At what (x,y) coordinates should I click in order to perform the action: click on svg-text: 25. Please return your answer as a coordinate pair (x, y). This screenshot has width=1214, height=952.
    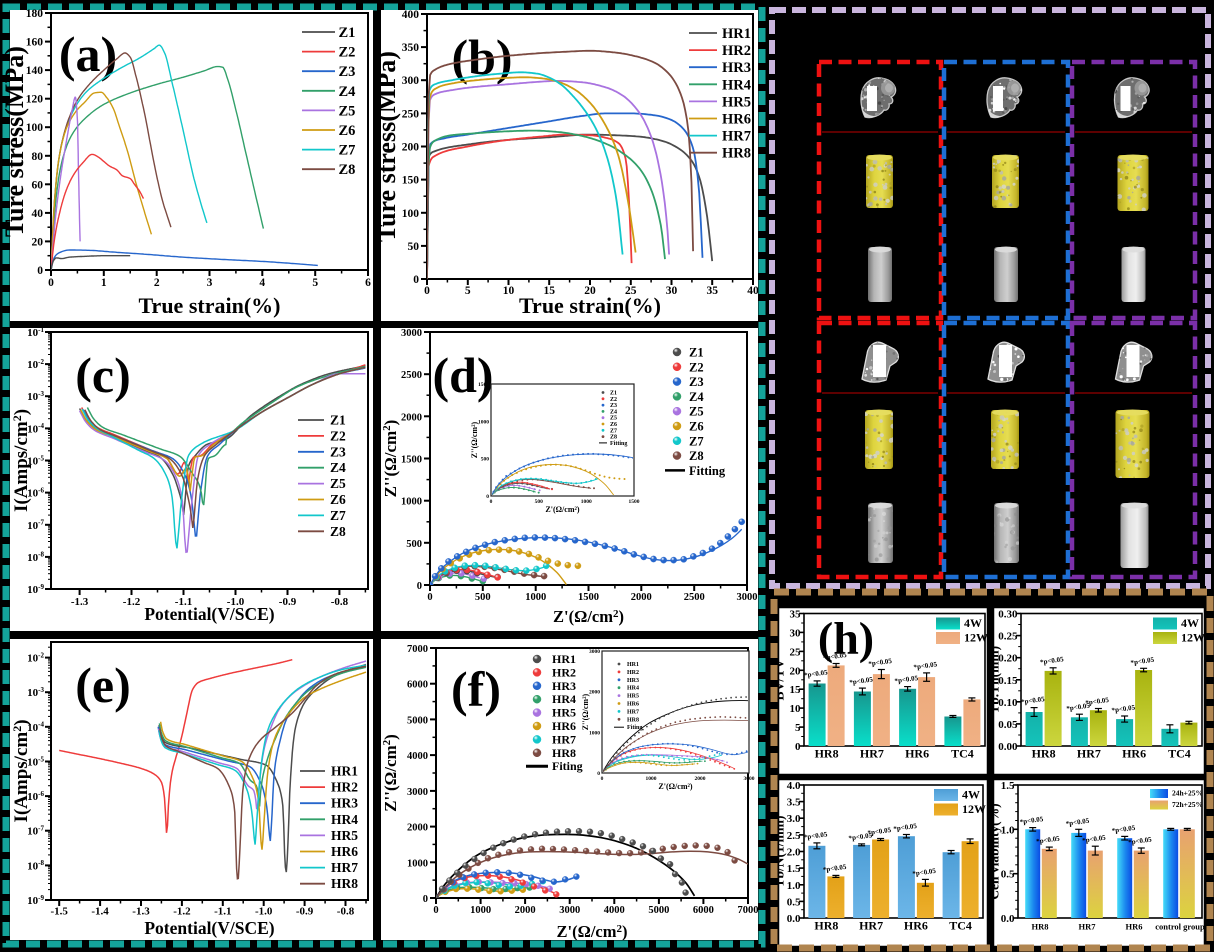
    Looking at the image, I should click on (631, 291).